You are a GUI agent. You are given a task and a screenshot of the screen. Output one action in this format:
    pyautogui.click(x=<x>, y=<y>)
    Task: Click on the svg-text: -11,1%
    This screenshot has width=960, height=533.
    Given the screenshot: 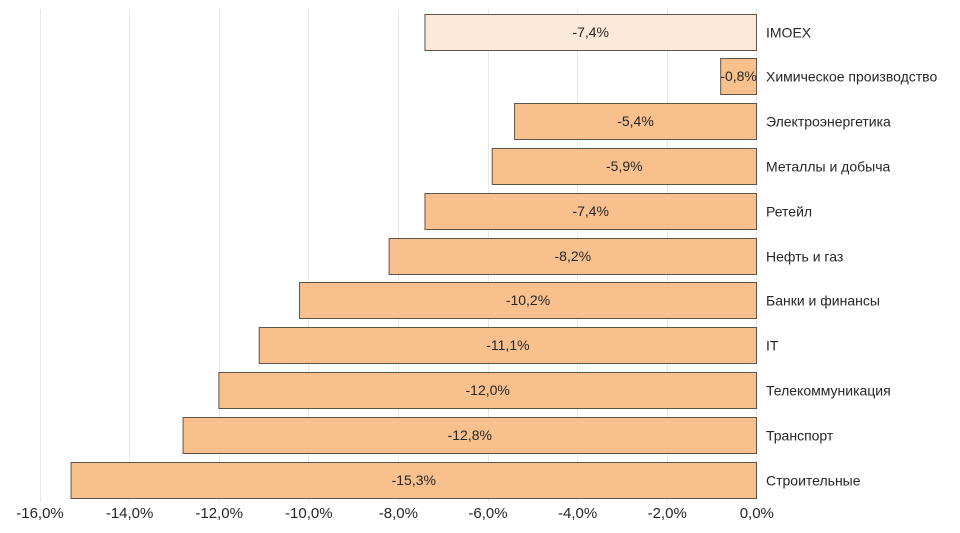 What is the action you would take?
    pyautogui.click(x=507, y=345)
    